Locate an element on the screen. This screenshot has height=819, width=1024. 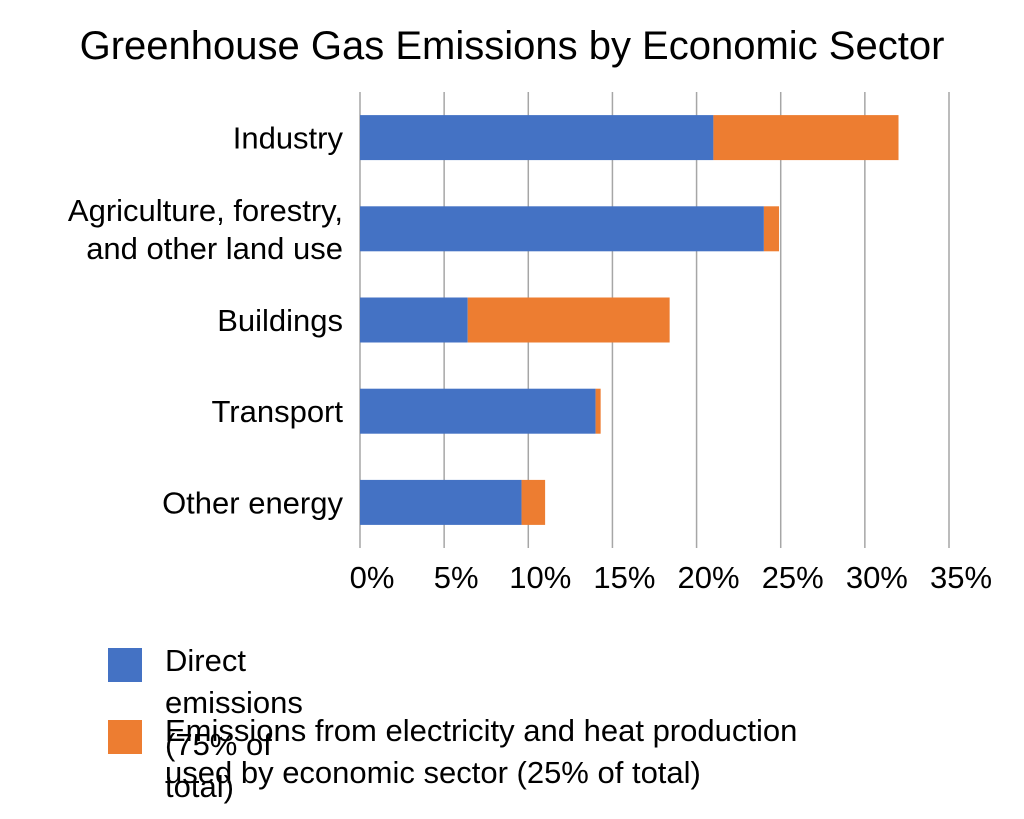
category-label: Transport is located at coordinates (277, 411).